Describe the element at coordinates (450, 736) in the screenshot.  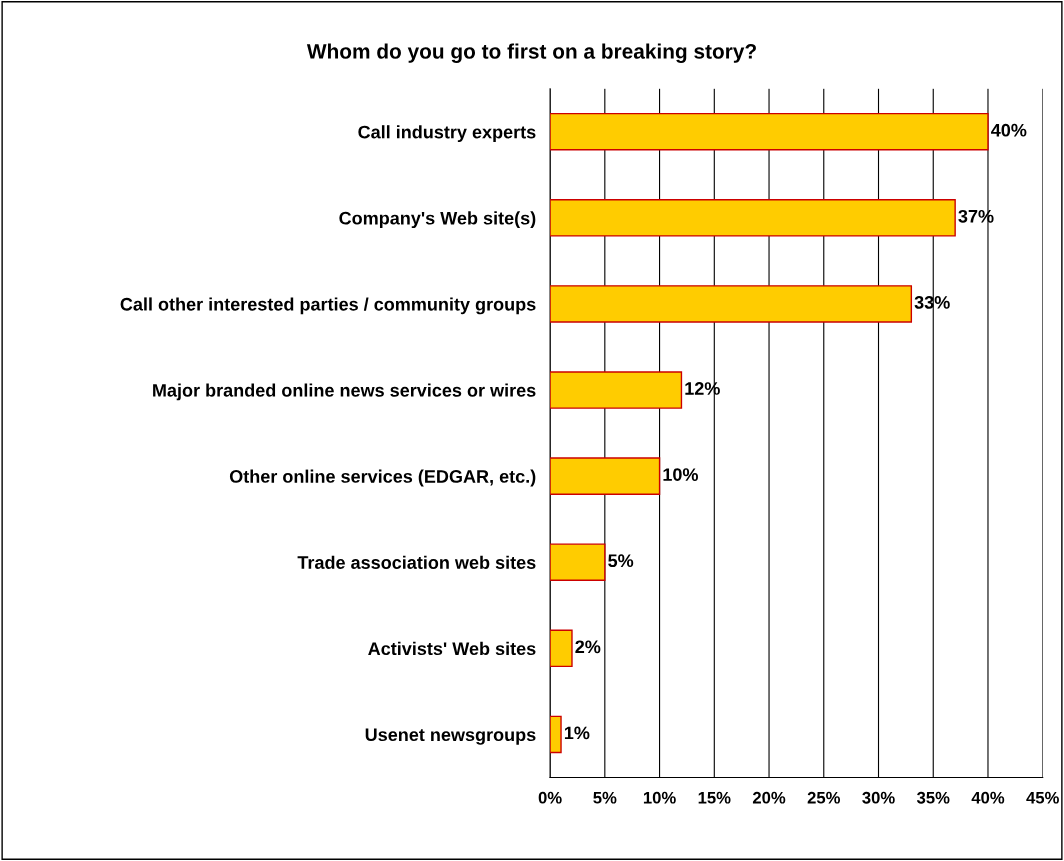
I see `y-tick-label: Usenet newsgroups` at that location.